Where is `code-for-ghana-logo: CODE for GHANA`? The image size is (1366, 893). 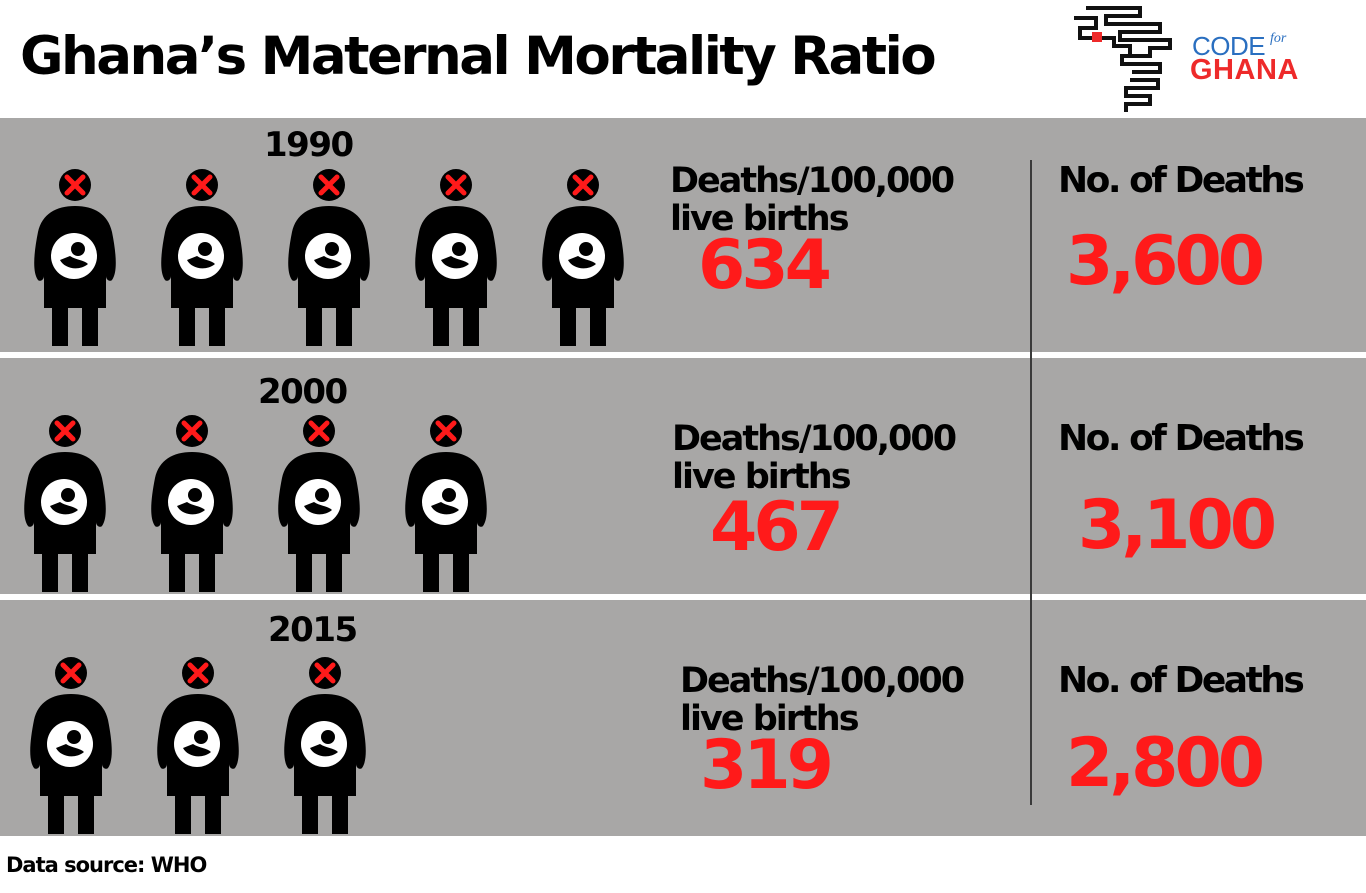
code-for-ghana-logo: CODE for GHANA is located at coordinates (1200, 60).